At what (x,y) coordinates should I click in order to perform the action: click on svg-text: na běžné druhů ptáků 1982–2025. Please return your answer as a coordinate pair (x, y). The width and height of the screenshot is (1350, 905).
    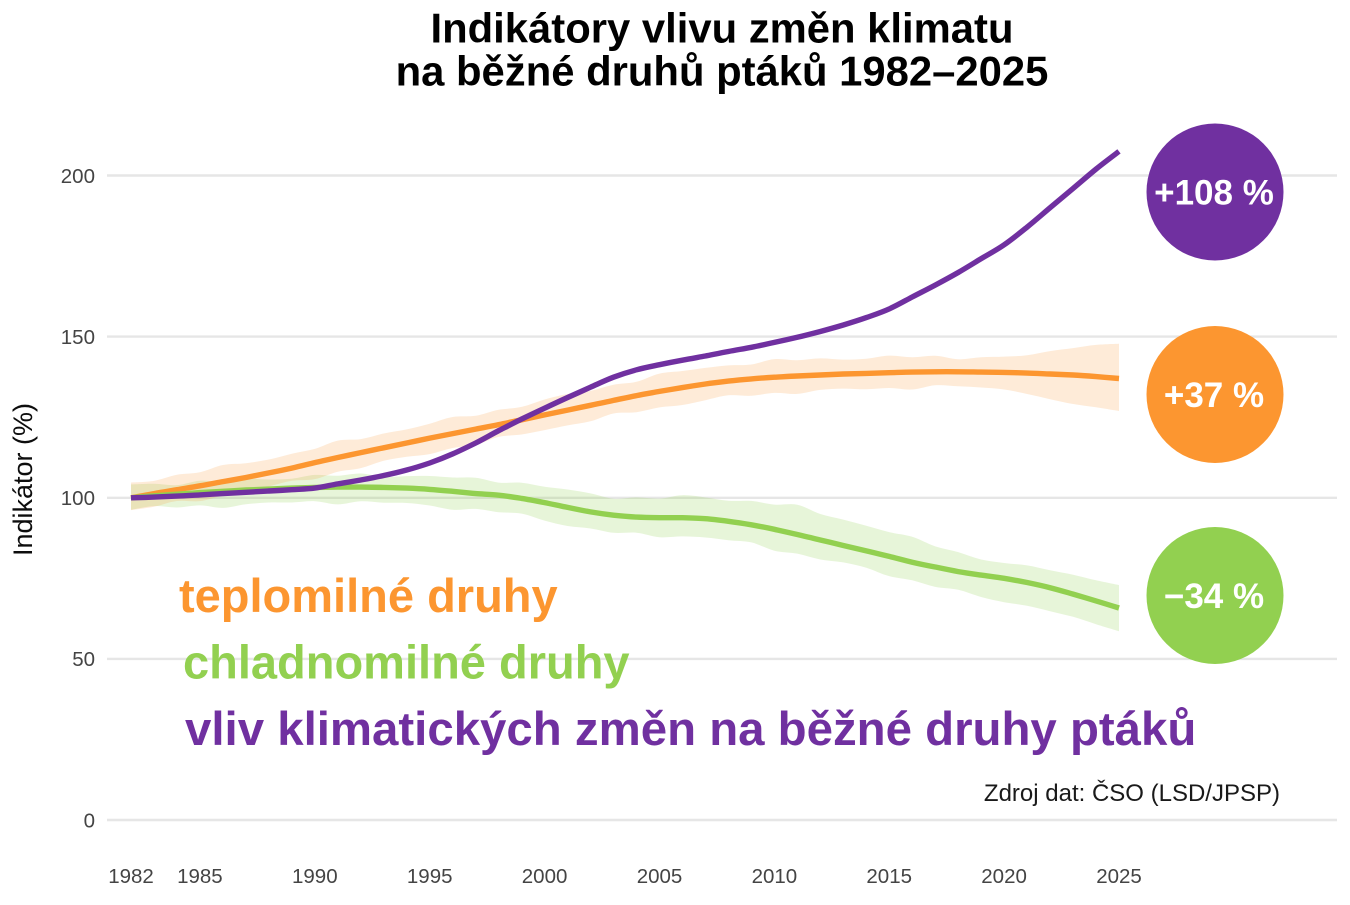
    Looking at the image, I should click on (722, 71).